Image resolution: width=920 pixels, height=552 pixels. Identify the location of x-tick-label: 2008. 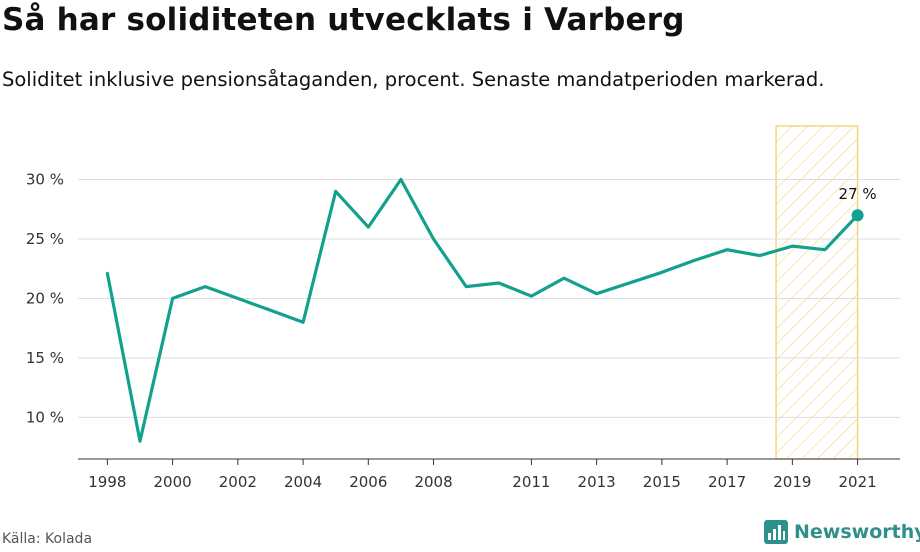
(433, 482).